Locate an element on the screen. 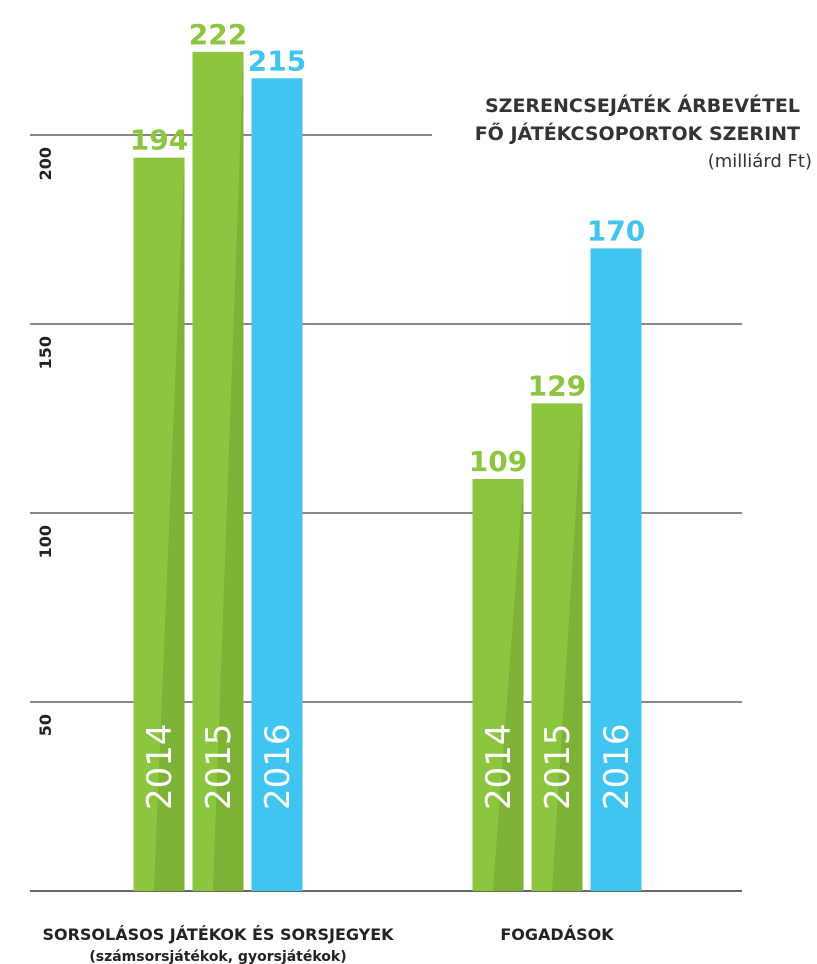  x-tick-label: SORSOLÁSOS JÁTÉKOK ÉS SORSJEGYEK is located at coordinates (218, 934).